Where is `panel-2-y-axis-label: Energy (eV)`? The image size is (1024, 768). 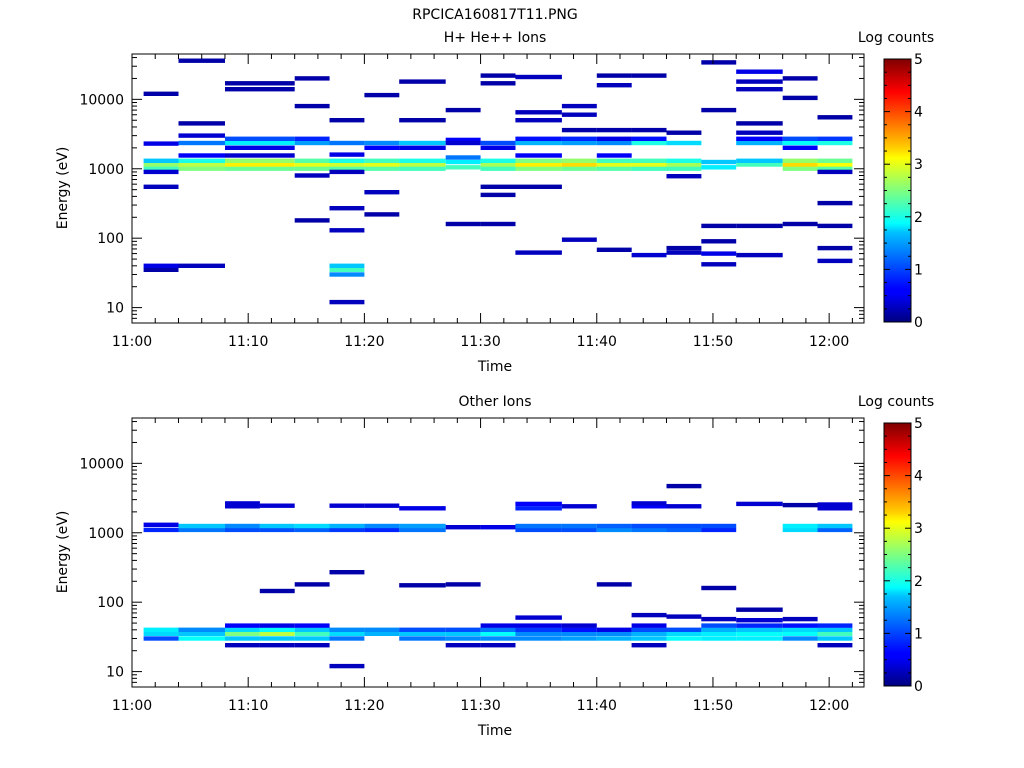
panel-2-y-axis-label: Energy (eV) is located at coordinates (63, 552).